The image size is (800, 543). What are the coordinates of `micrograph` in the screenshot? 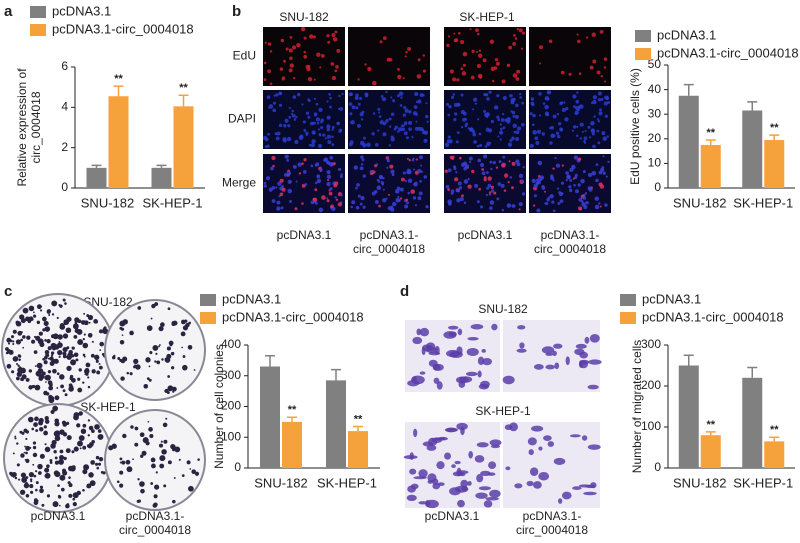 It's located at (551, 465).